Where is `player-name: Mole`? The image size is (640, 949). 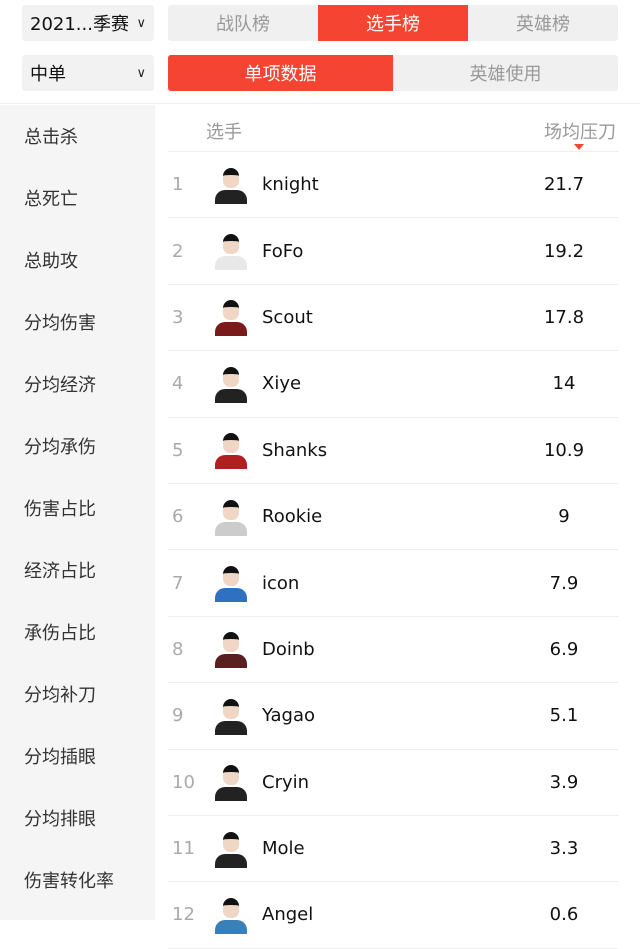 player-name: Mole is located at coordinates (283, 849).